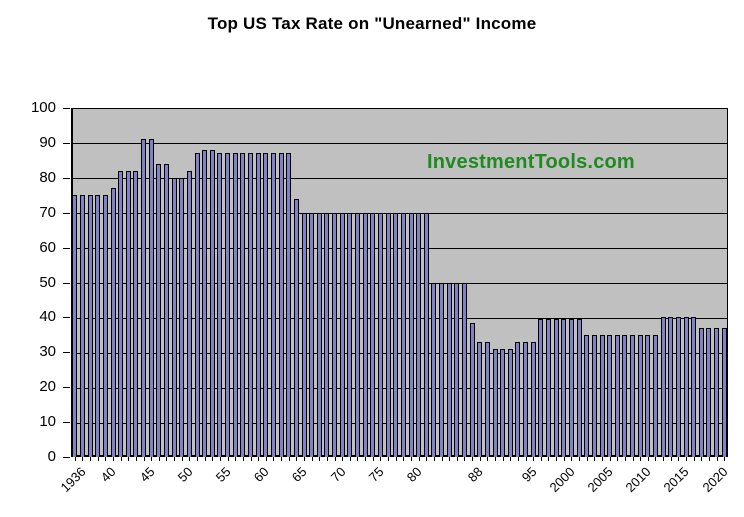 The height and width of the screenshot is (517, 744). Describe the element at coordinates (197, 305) in the screenshot. I see `bar-1952` at that location.